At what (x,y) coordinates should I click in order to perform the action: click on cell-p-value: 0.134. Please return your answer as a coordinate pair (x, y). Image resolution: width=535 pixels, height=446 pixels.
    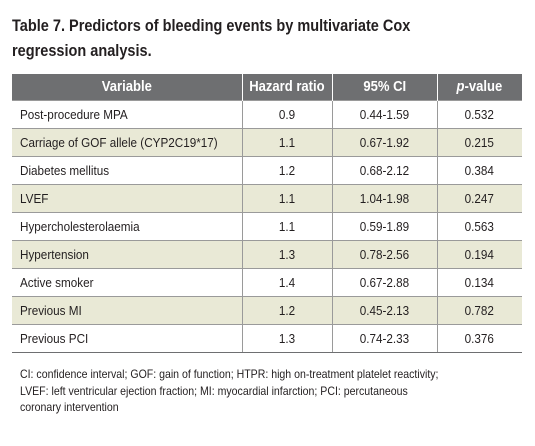
    Looking at the image, I should click on (479, 282).